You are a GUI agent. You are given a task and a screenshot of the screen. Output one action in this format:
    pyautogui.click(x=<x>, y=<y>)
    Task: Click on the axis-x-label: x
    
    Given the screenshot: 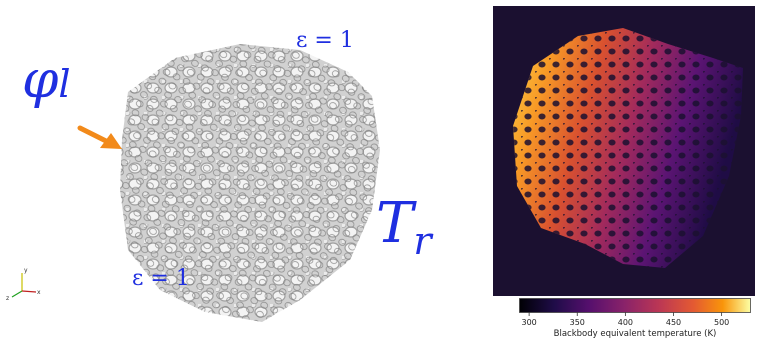 What is the action you would take?
    pyautogui.click(x=39, y=292)
    